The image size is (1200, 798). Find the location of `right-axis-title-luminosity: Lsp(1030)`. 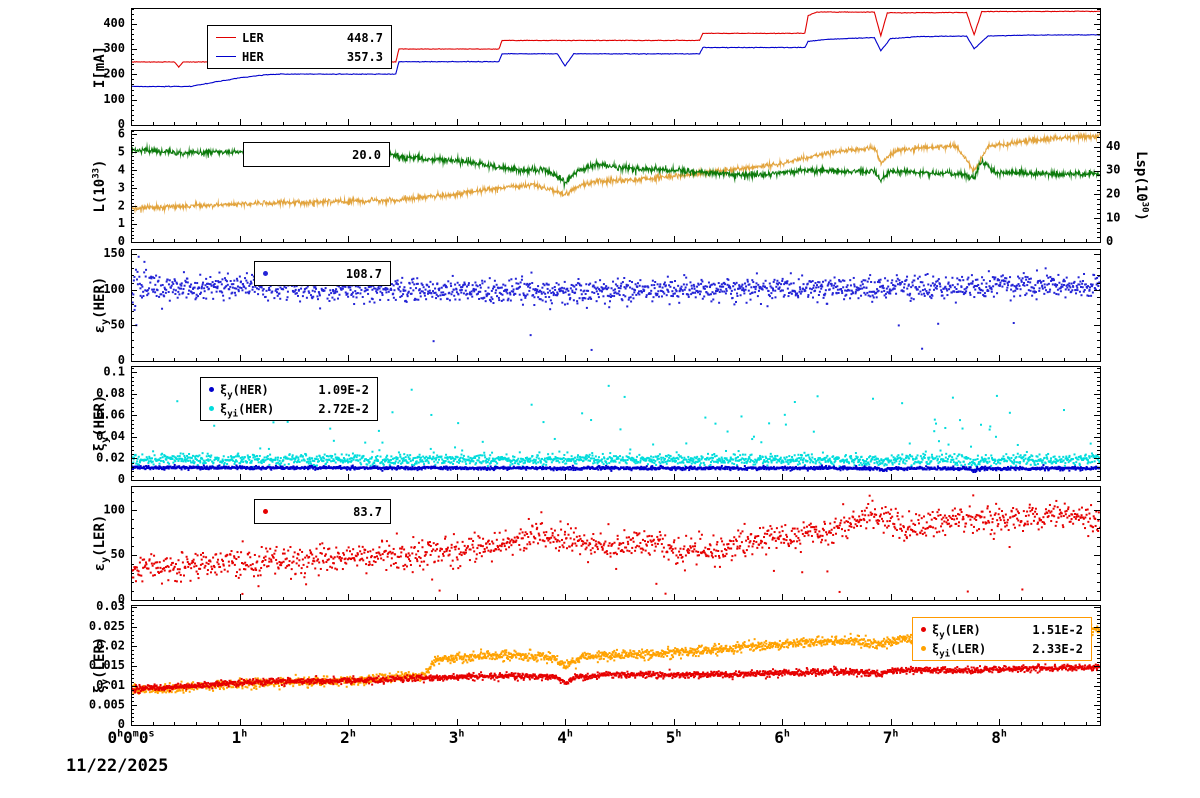

right-axis-title-luminosity: Lsp(1030) is located at coordinates (1141, 186).